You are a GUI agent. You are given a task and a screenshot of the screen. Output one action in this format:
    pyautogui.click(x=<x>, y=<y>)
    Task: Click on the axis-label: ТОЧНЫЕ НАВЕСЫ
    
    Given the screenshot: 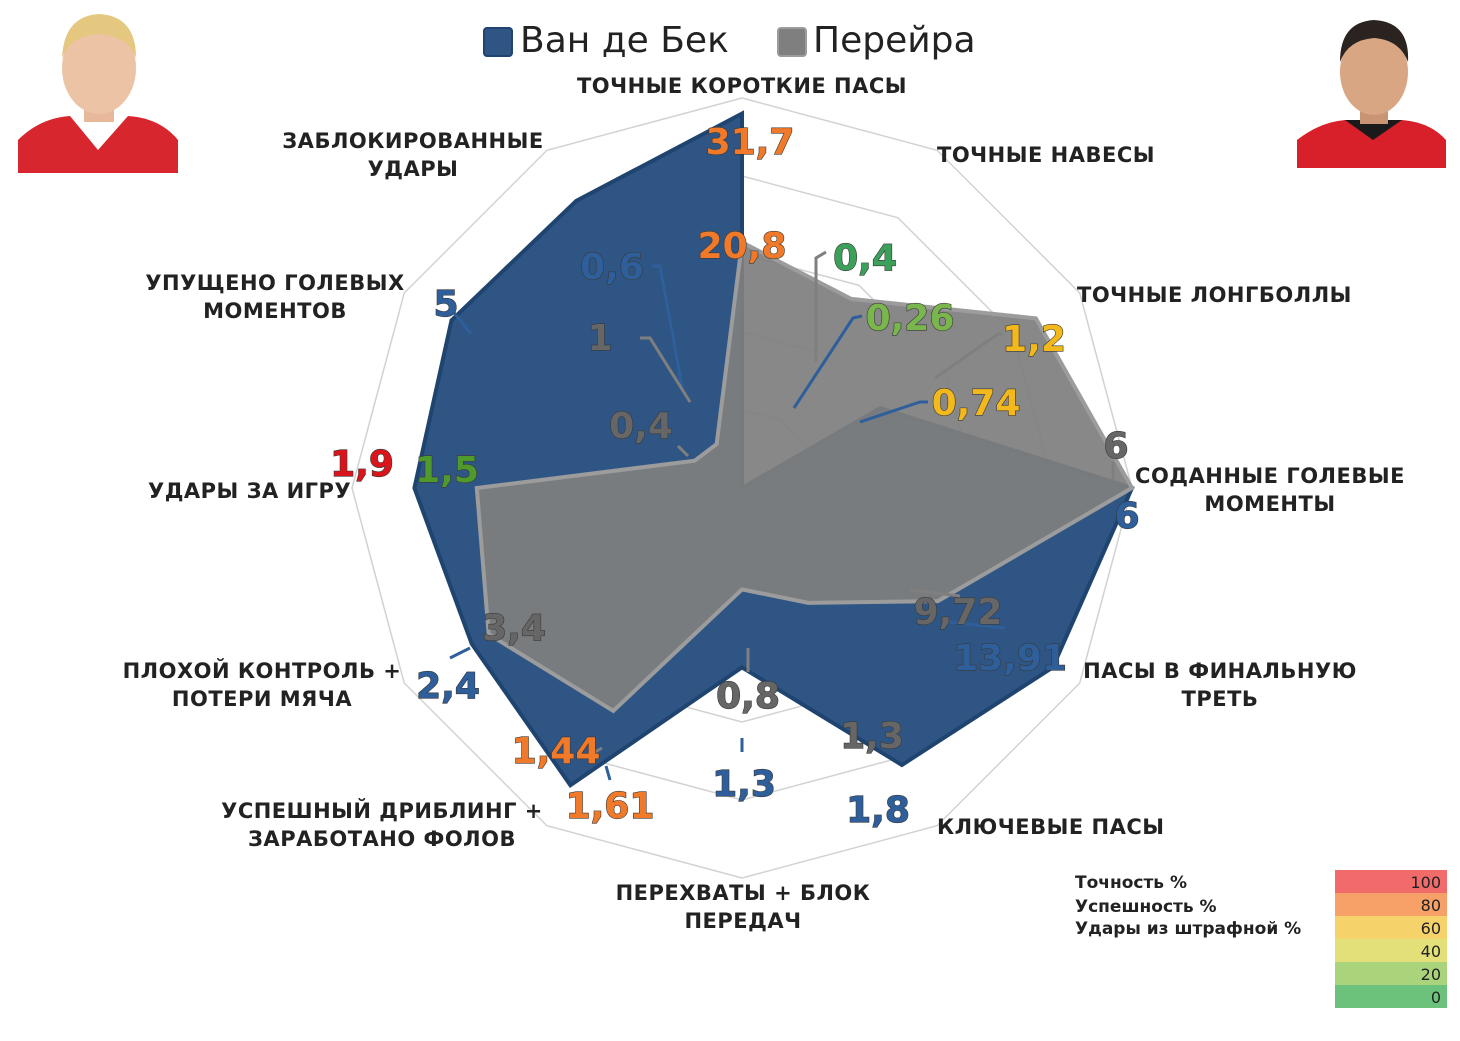 What is the action you would take?
    pyautogui.click(x=1046, y=155)
    